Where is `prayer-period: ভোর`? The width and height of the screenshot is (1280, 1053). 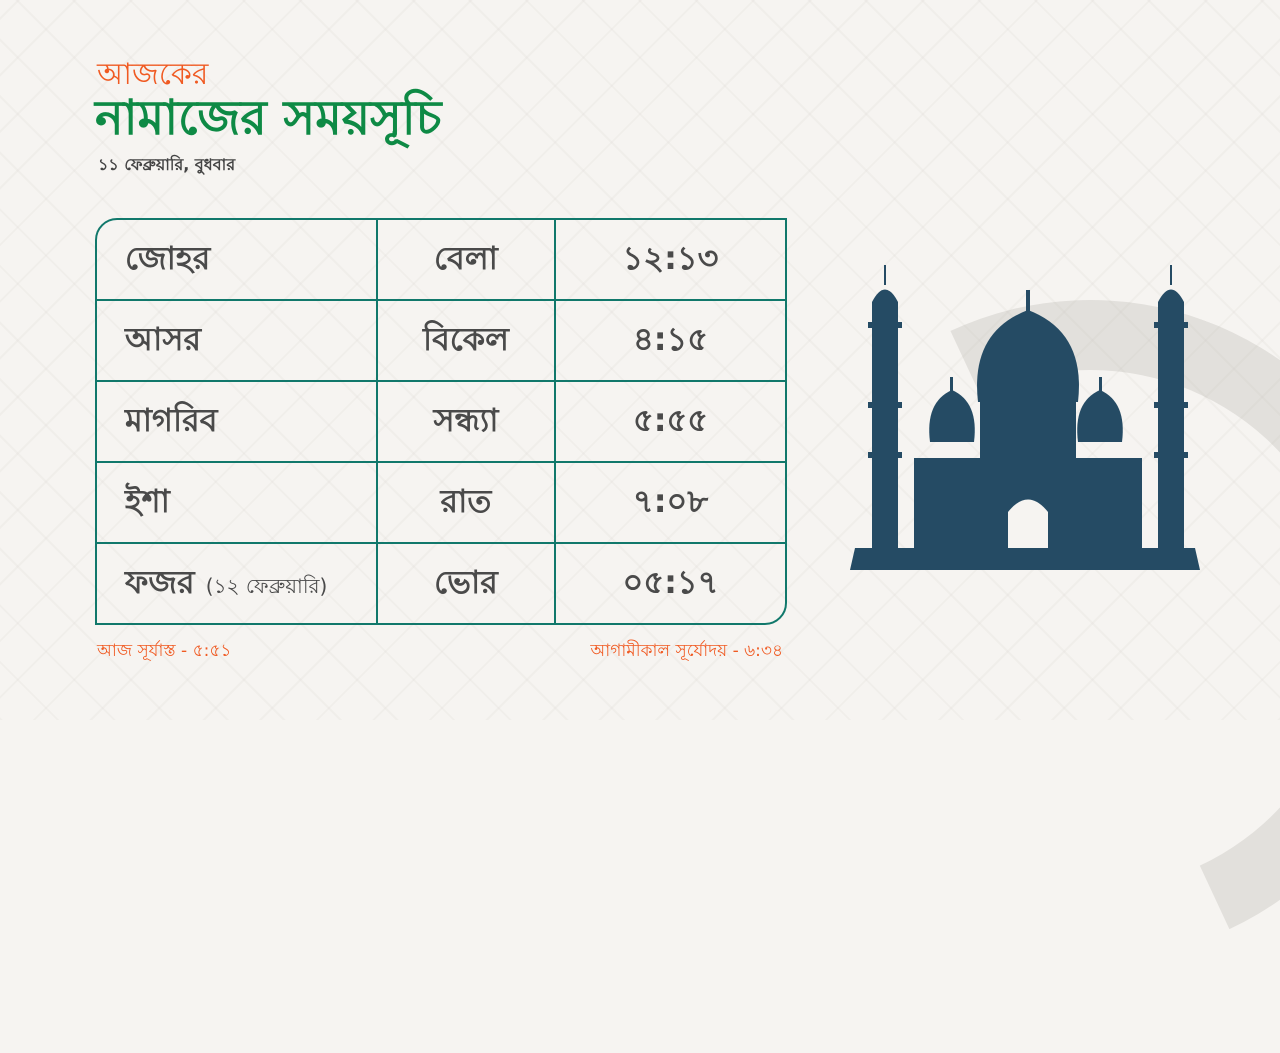
prayer-period: ভোর is located at coordinates (467, 583).